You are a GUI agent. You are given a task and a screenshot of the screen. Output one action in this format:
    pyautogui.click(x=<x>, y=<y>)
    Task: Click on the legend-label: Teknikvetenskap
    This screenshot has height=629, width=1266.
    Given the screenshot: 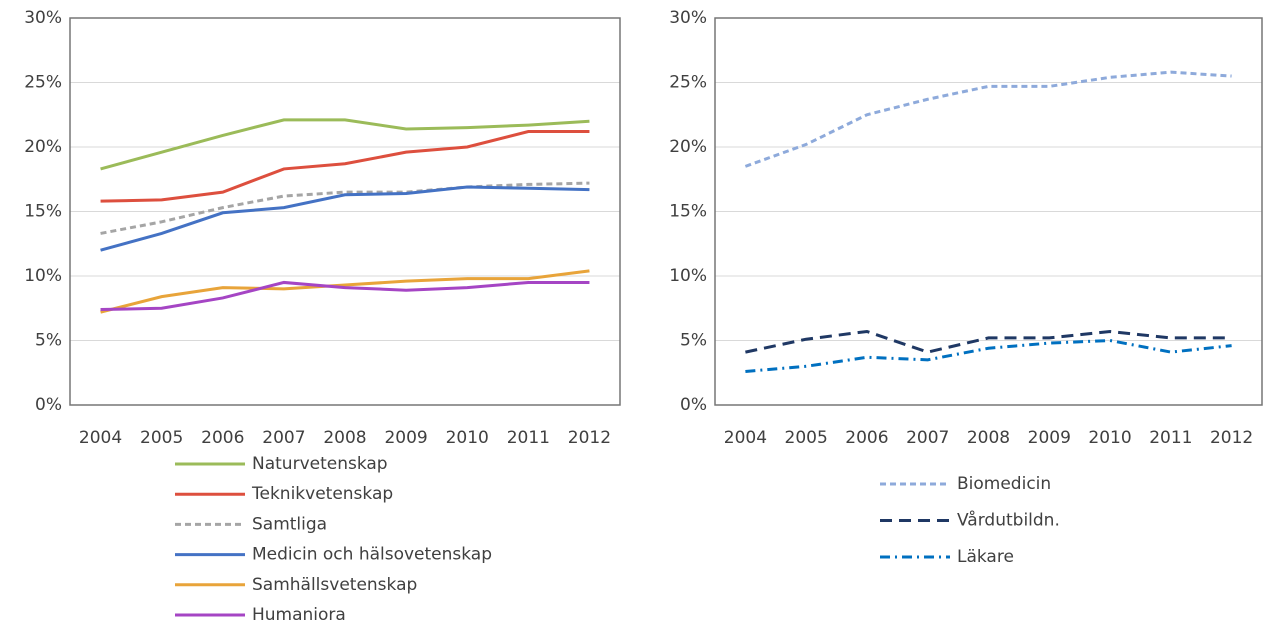 What is the action you would take?
    pyautogui.click(x=322, y=494)
    